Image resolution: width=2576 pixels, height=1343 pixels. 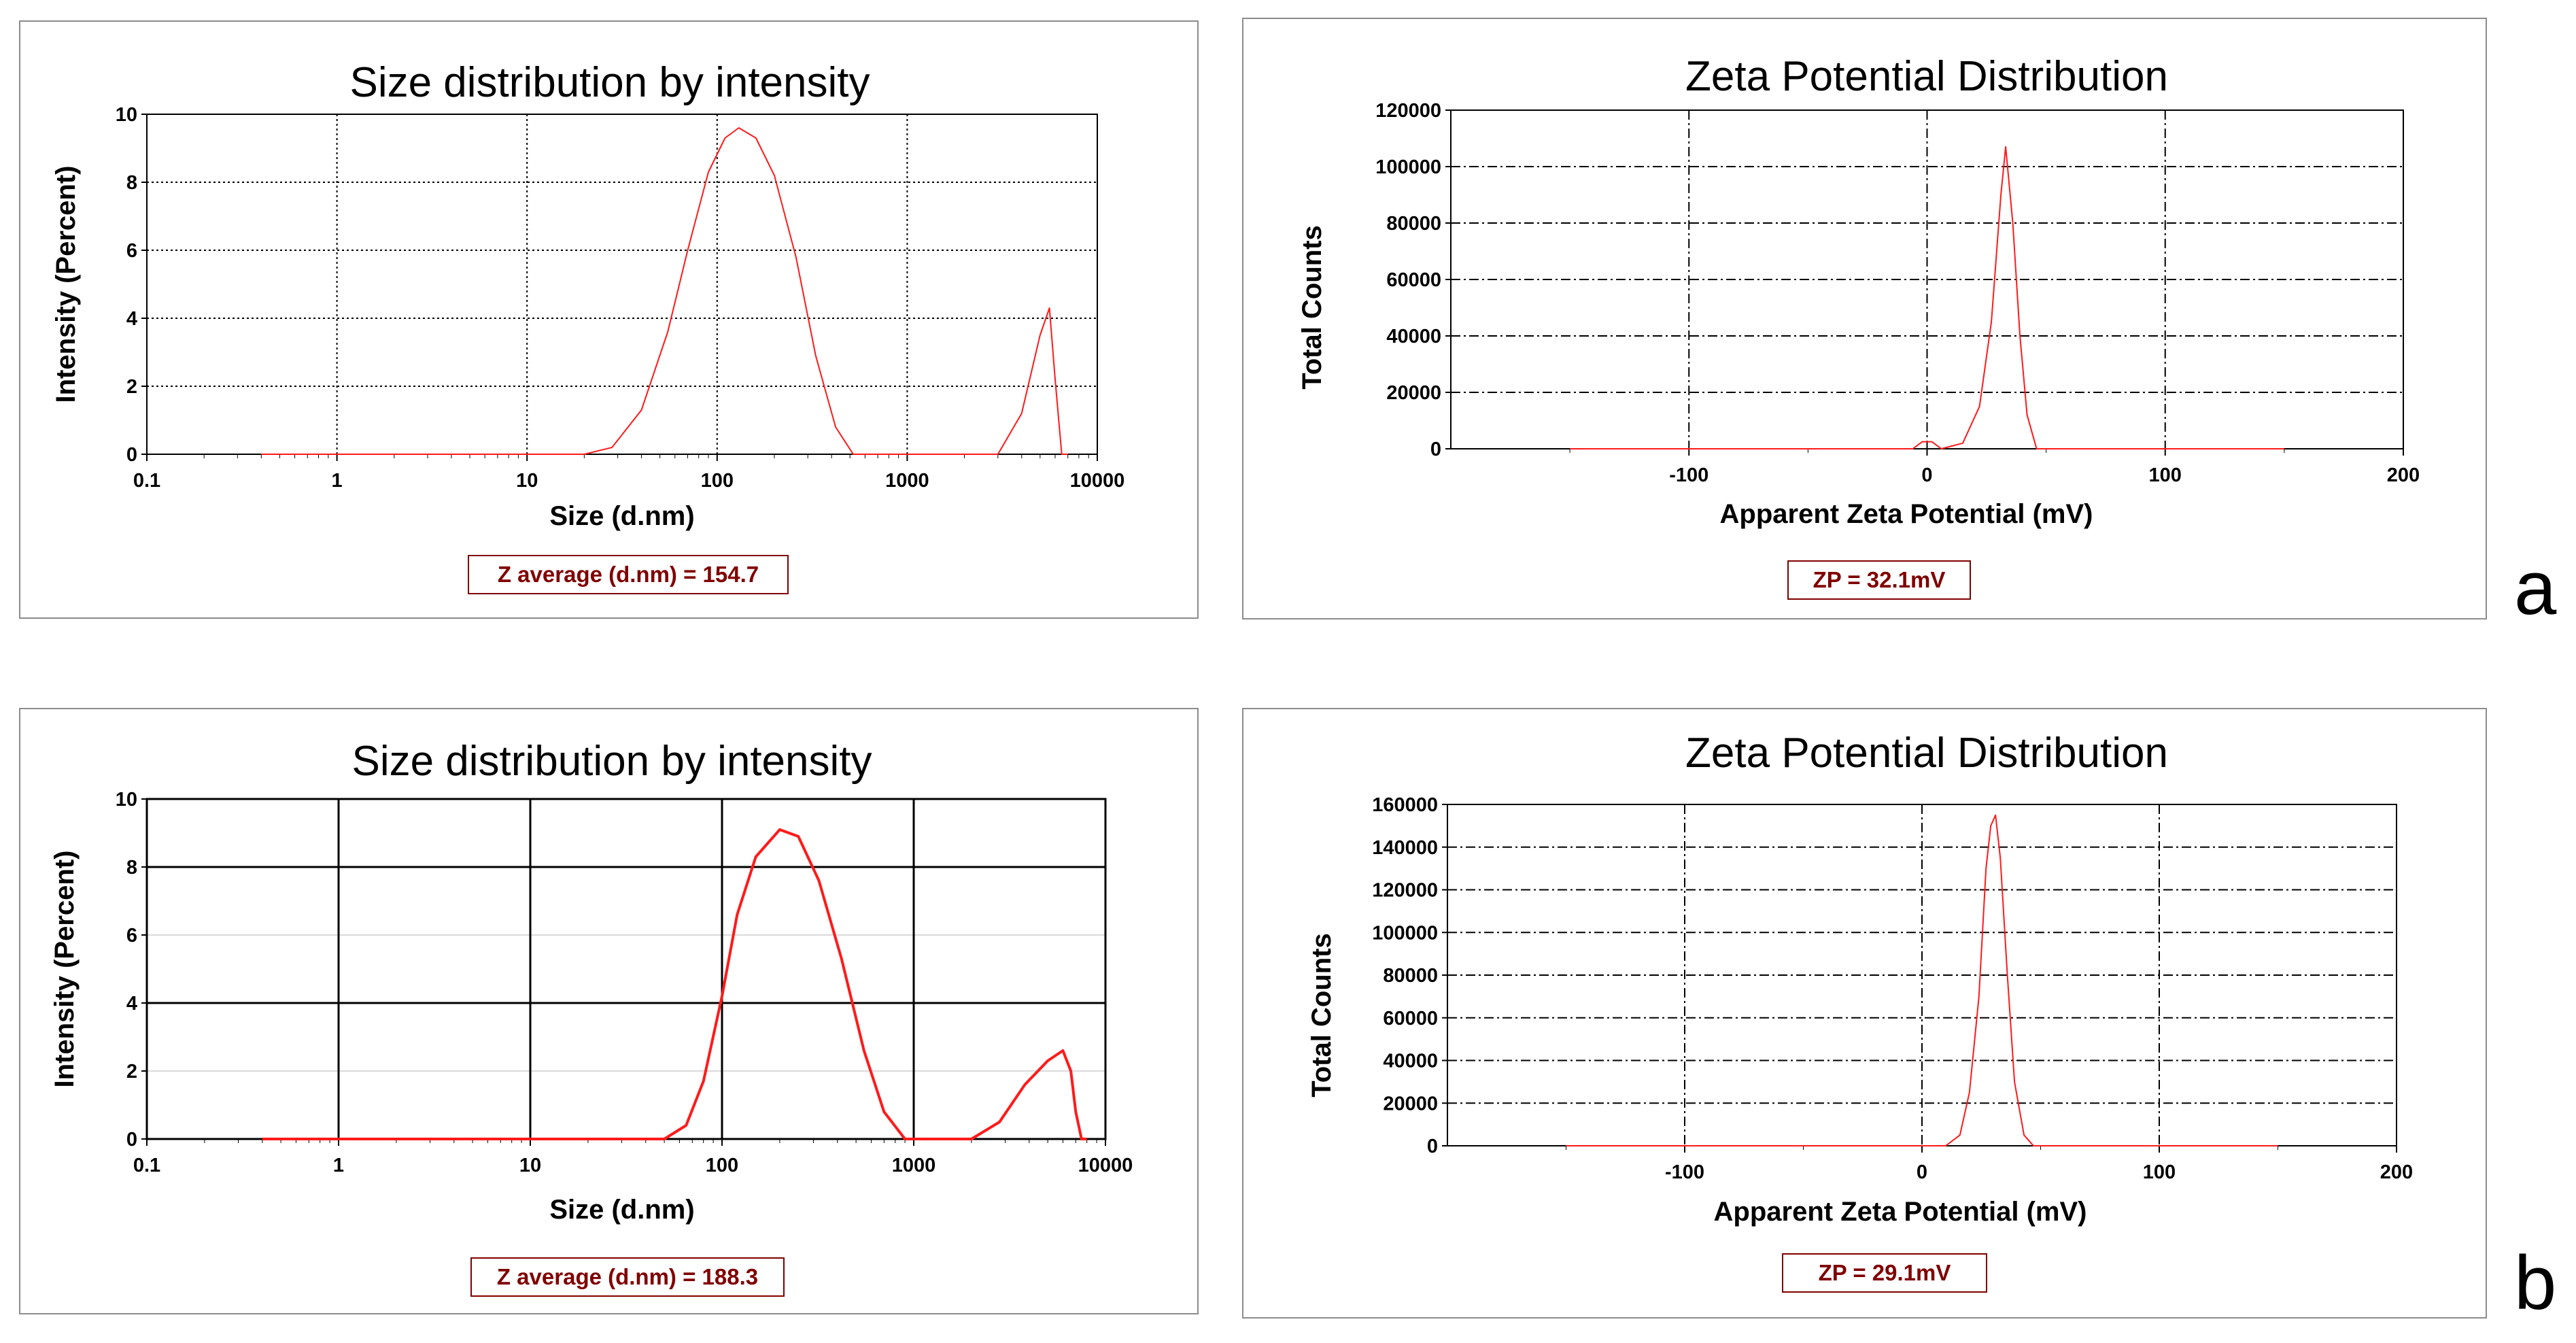 I want to click on y-tick-label: 140000, so click(x=1405, y=848).